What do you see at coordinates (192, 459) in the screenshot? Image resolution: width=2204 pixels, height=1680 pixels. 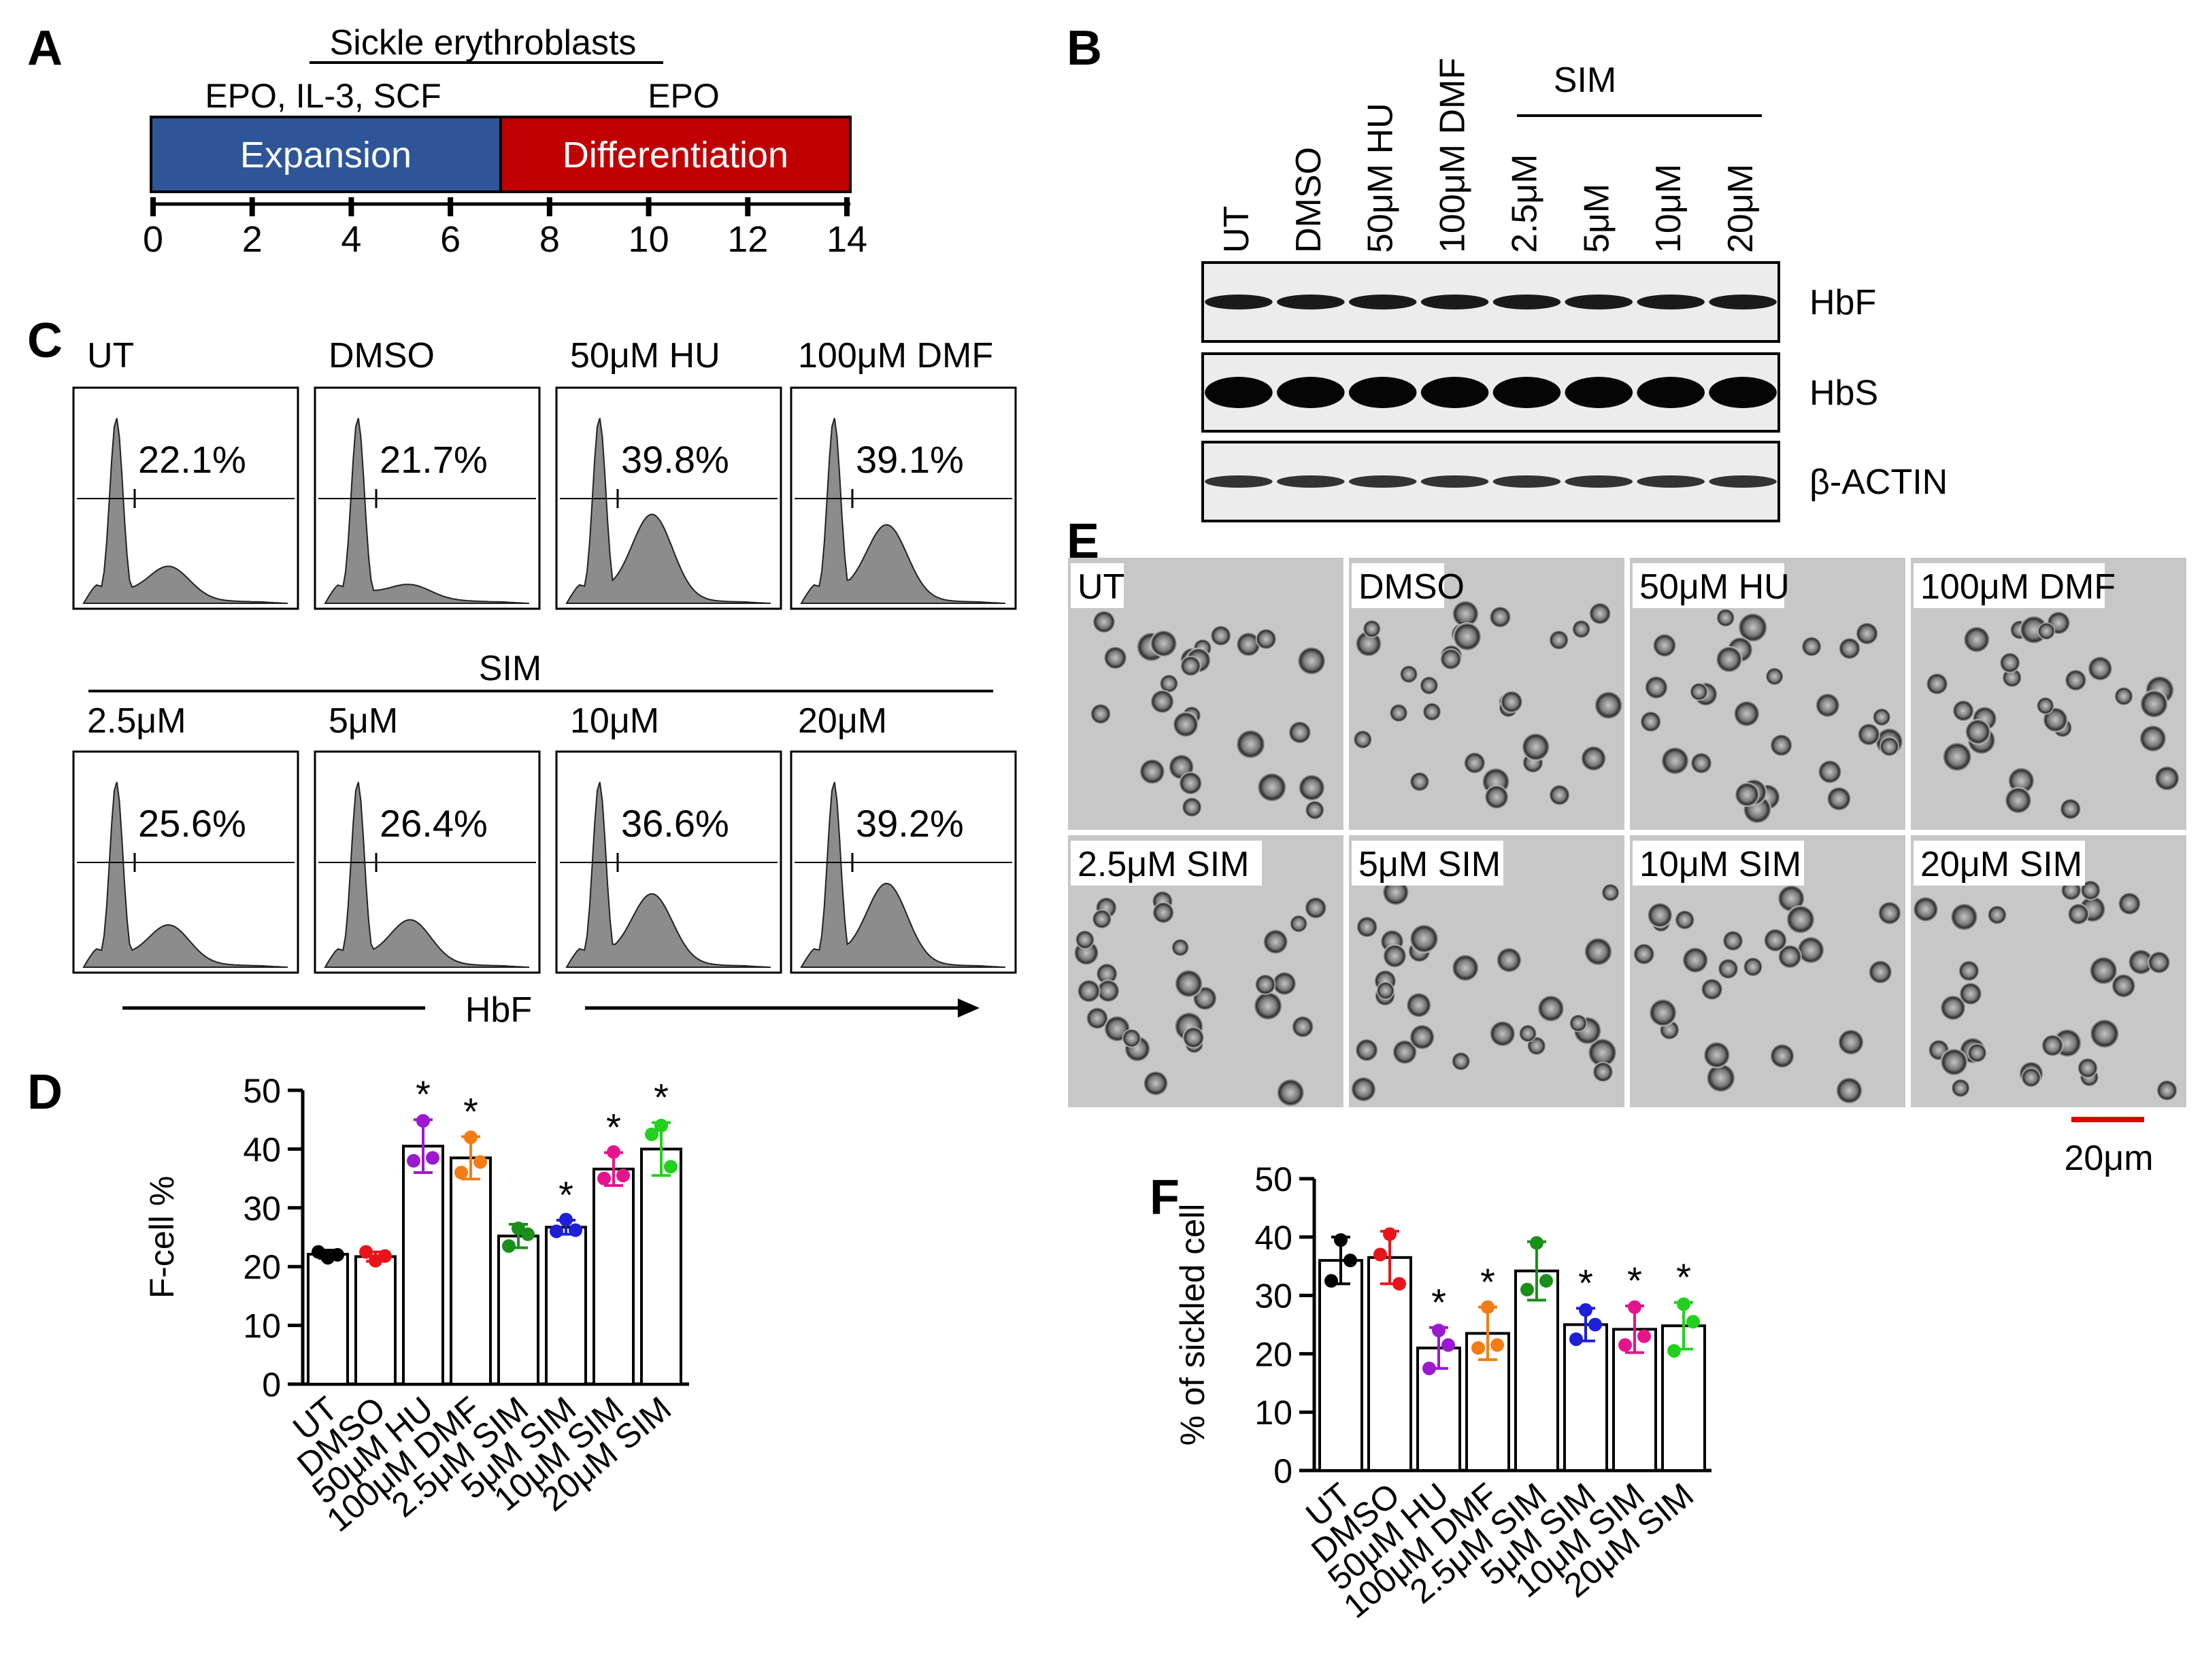 I see `flow-percent: 22.1%` at bounding box center [192, 459].